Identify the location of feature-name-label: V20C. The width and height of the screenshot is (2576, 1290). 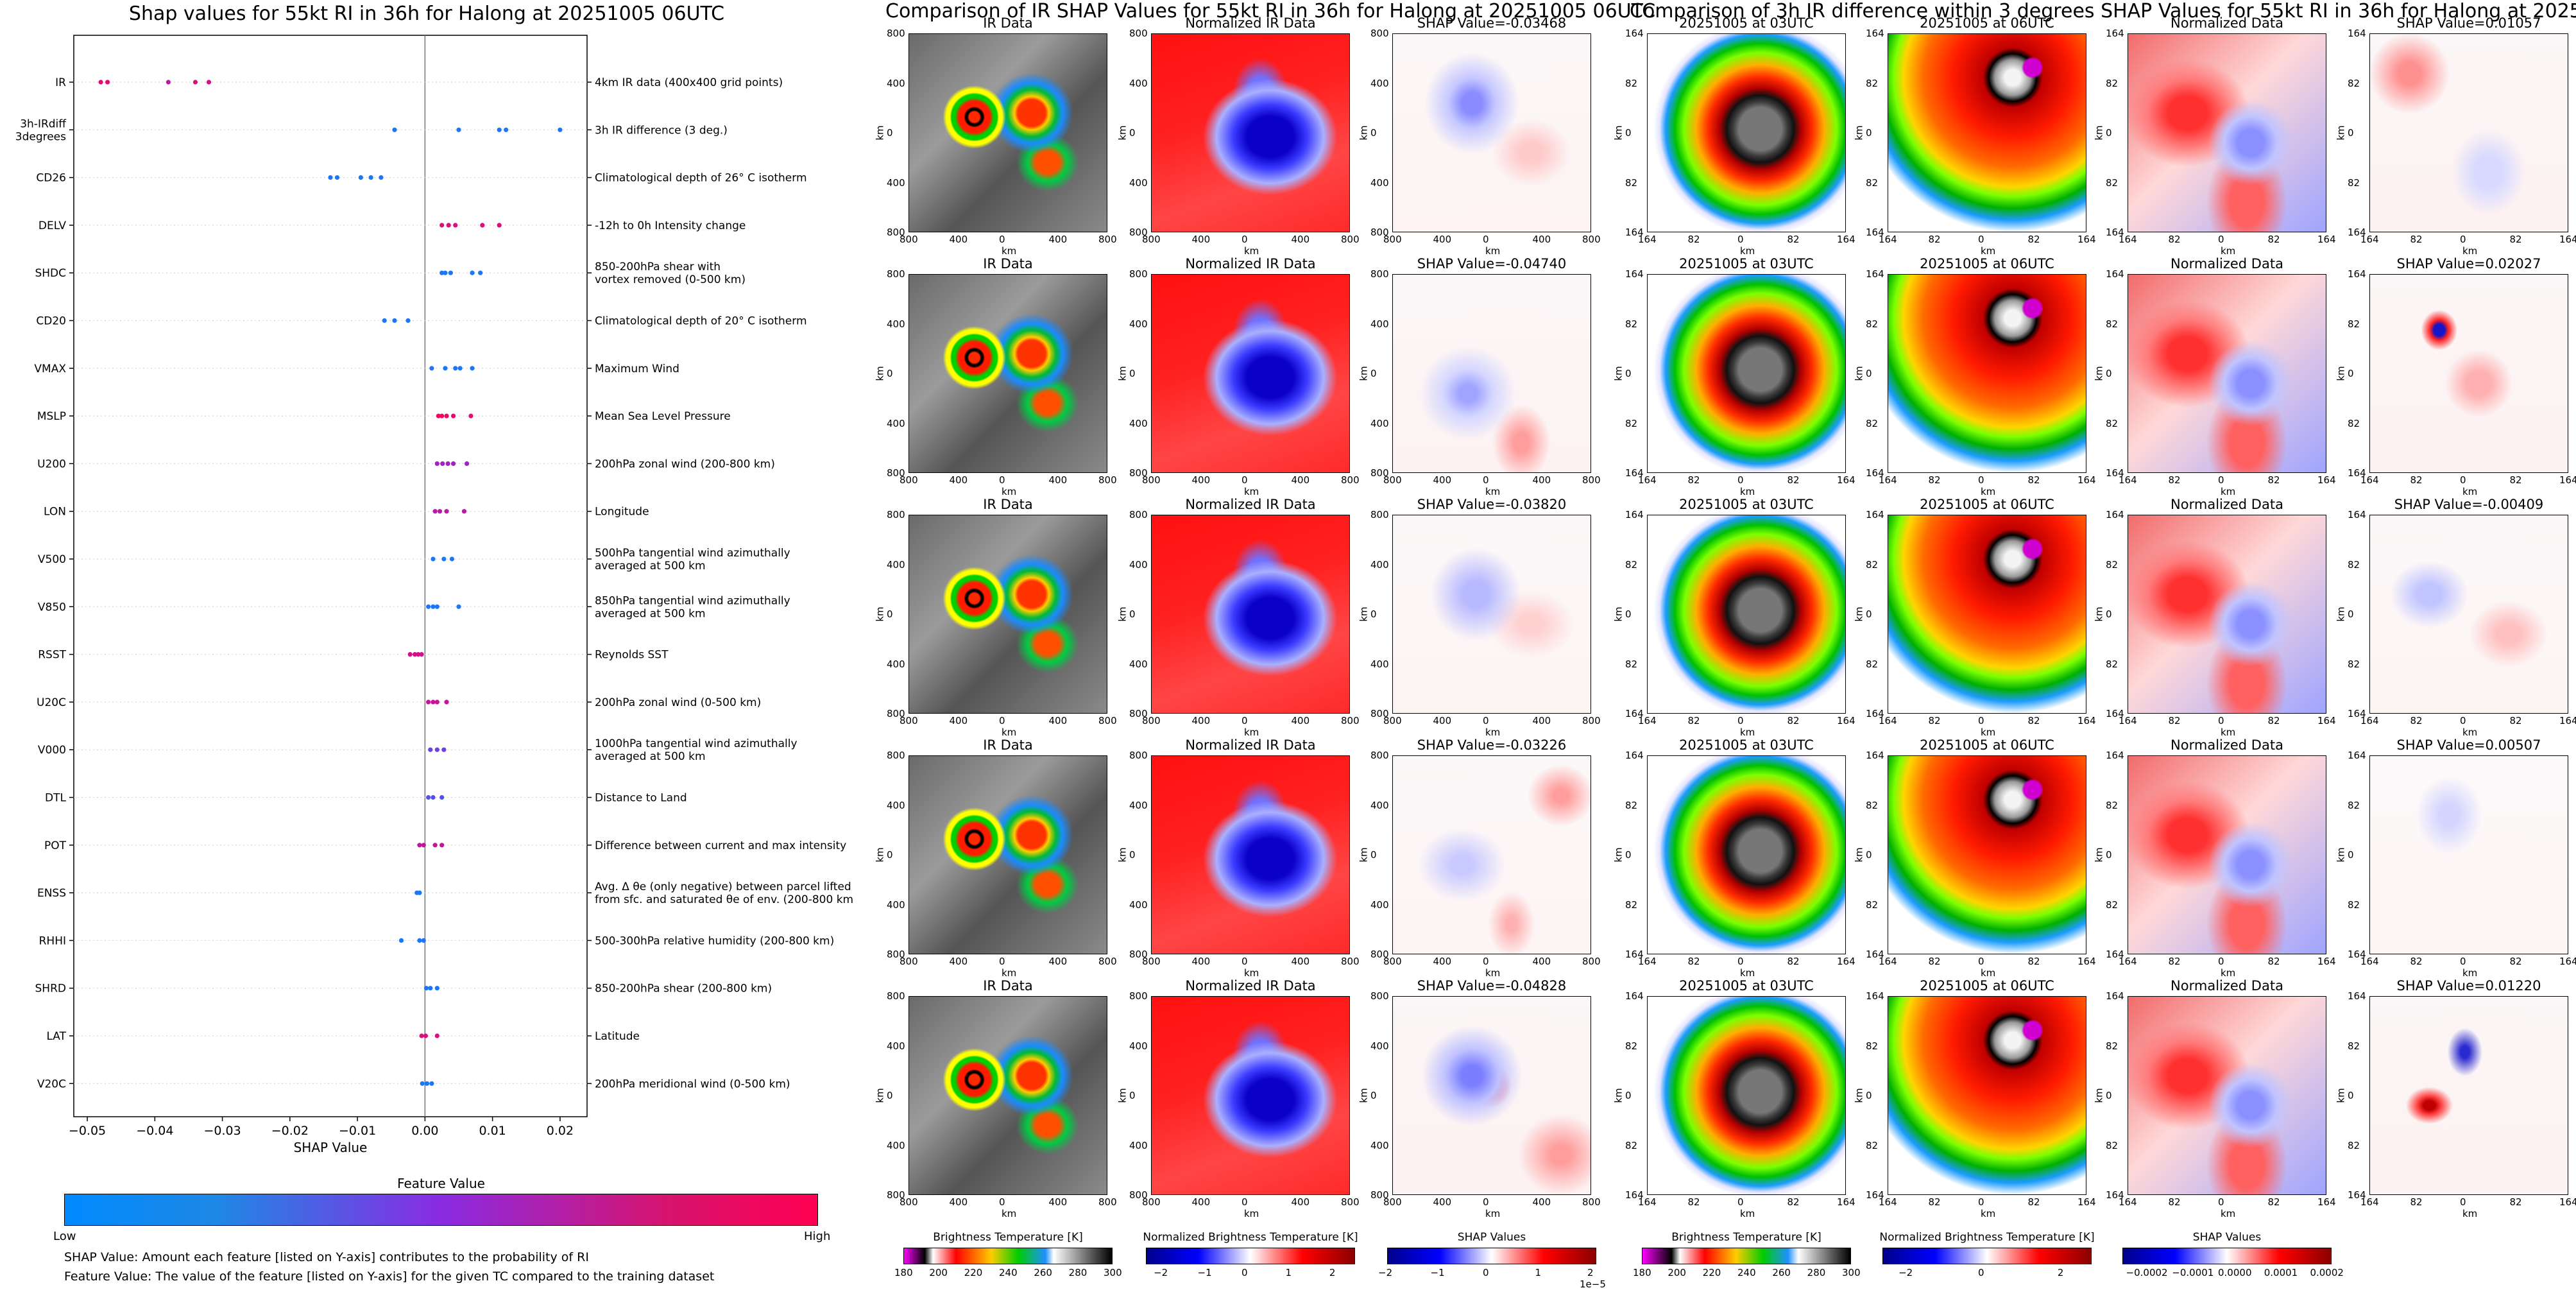
(51, 1084).